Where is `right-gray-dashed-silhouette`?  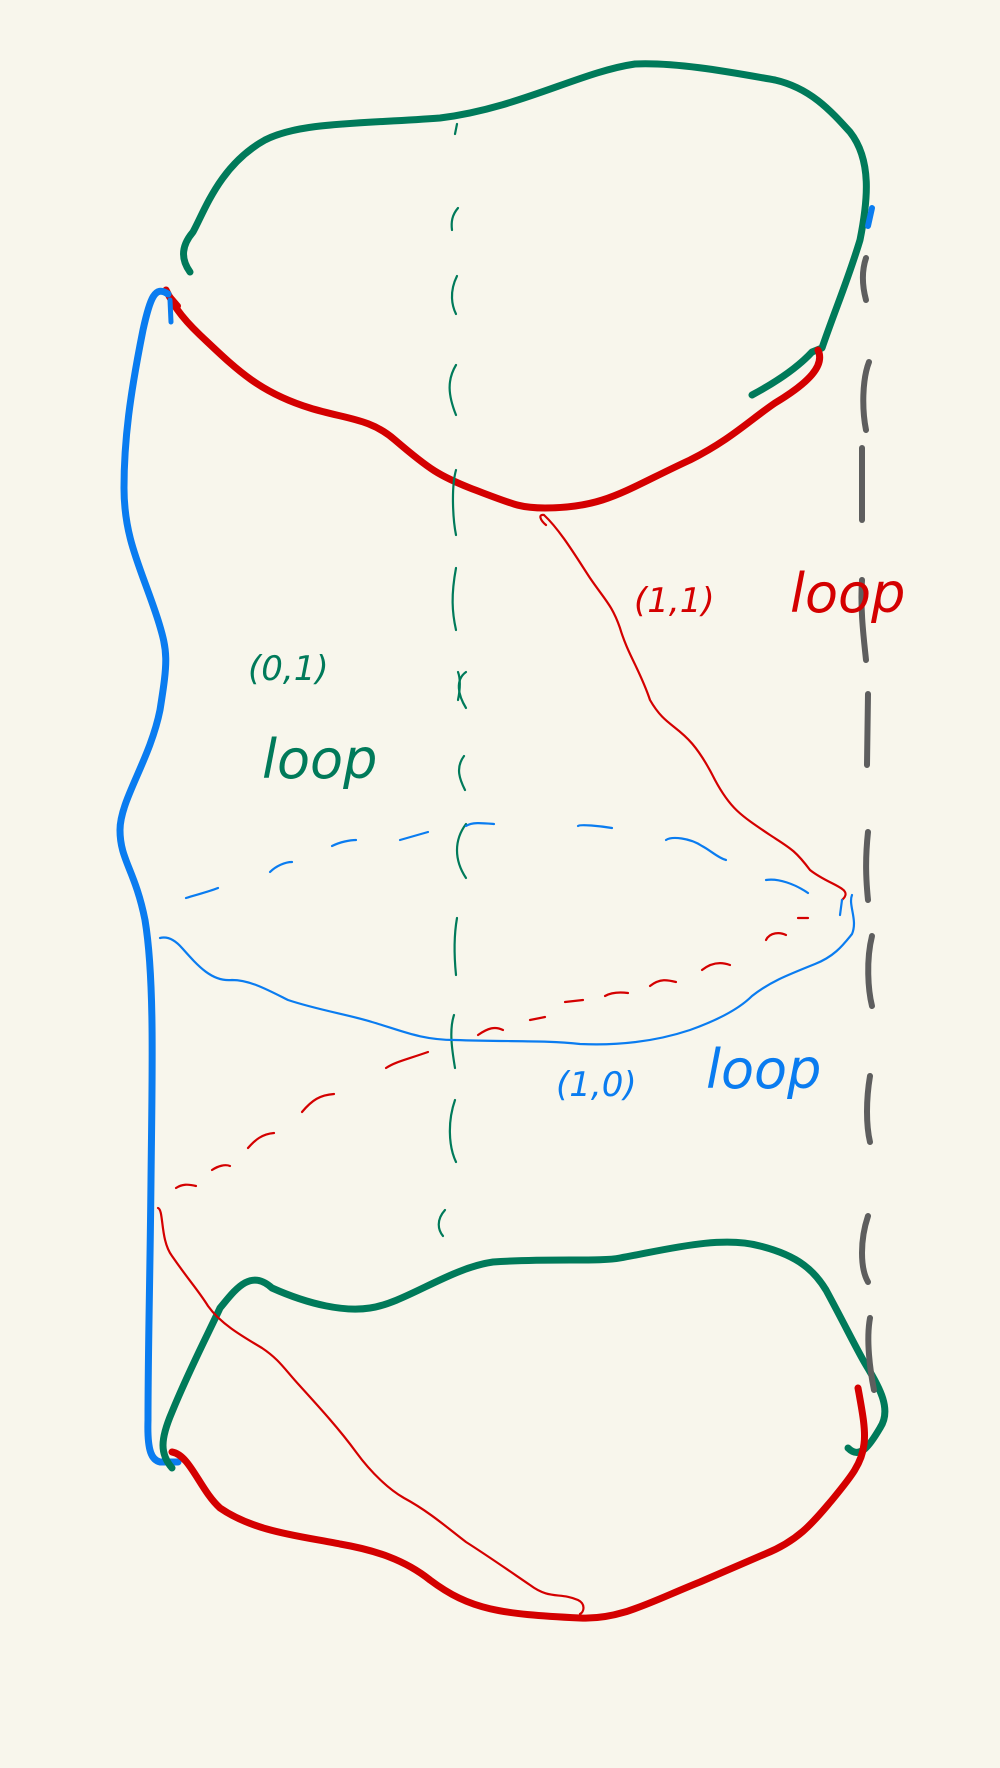
right-gray-dashed-silhouette is located at coordinates (867, 824).